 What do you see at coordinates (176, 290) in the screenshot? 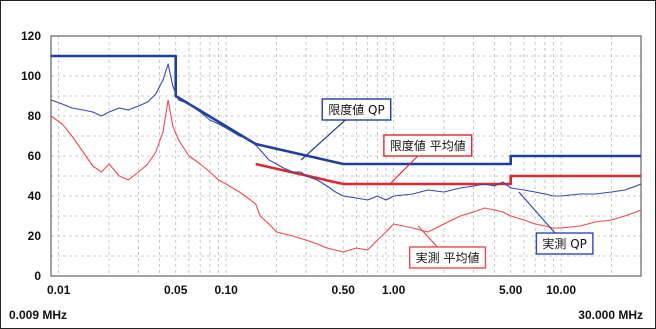
I see `x-tick-label: 0.05` at bounding box center [176, 290].